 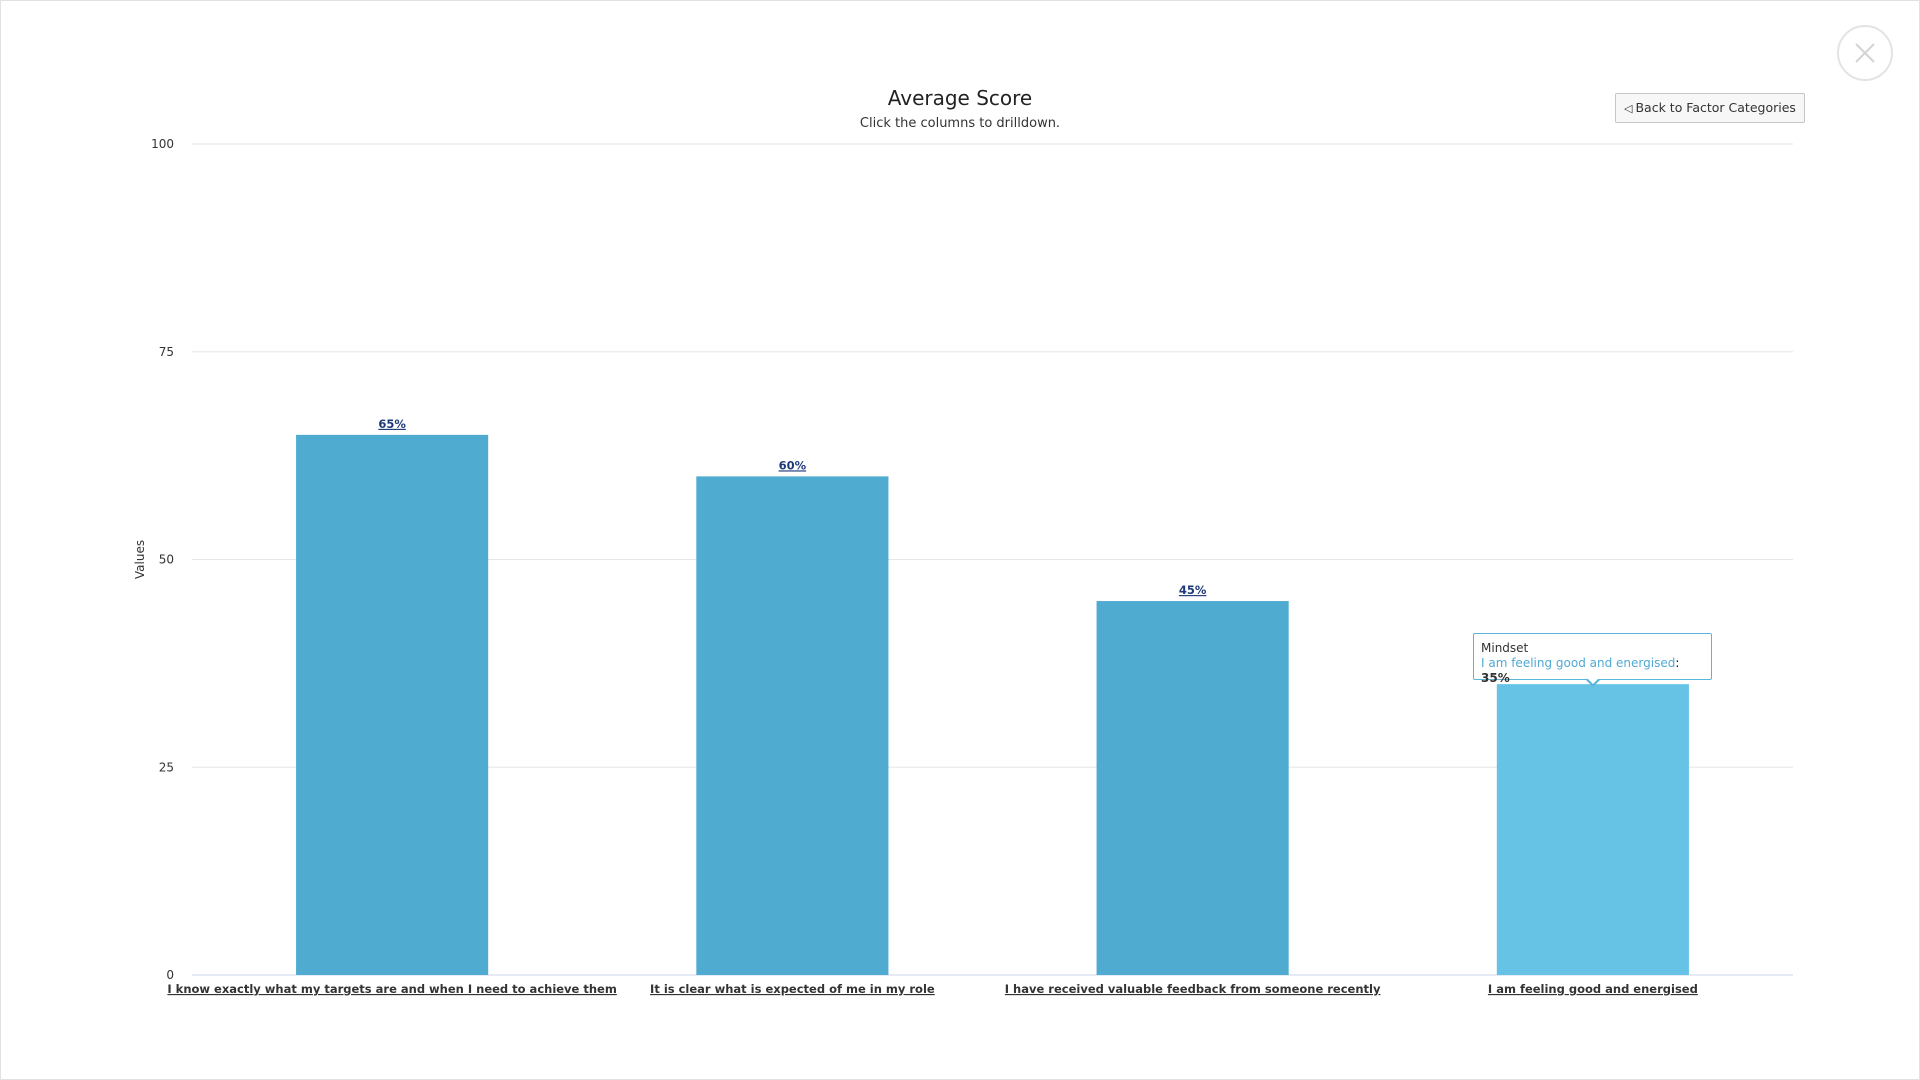 What do you see at coordinates (392, 424) in the screenshot?
I see `data-label: 65%` at bounding box center [392, 424].